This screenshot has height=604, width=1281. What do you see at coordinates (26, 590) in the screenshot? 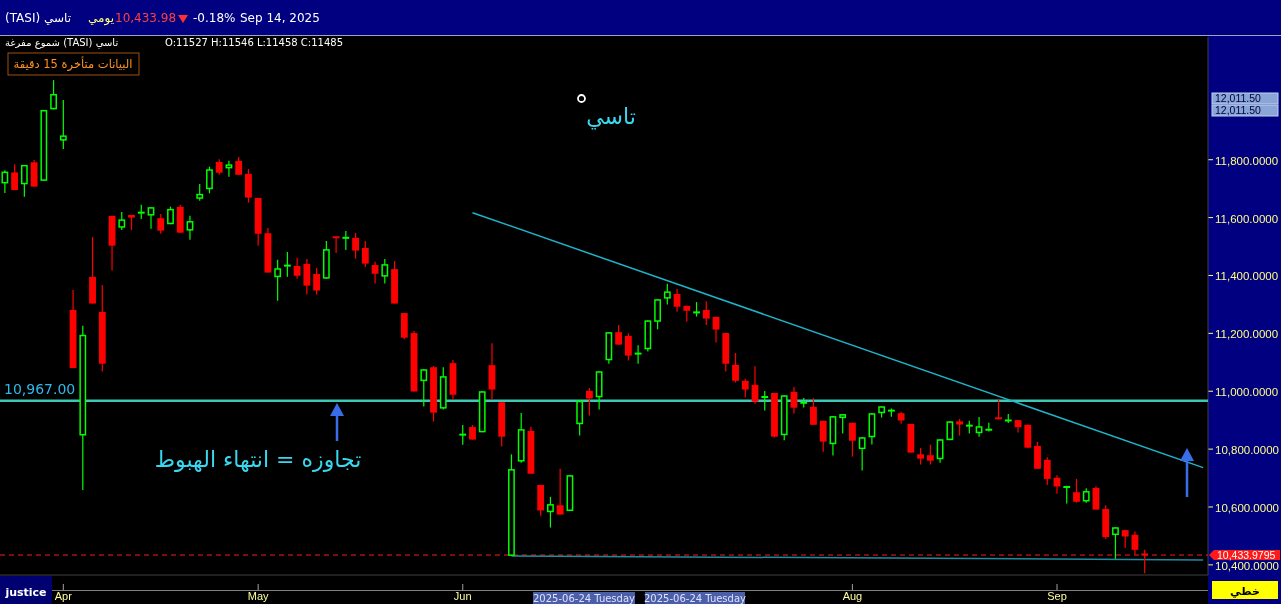
I see `annotation: justice` at bounding box center [26, 590].